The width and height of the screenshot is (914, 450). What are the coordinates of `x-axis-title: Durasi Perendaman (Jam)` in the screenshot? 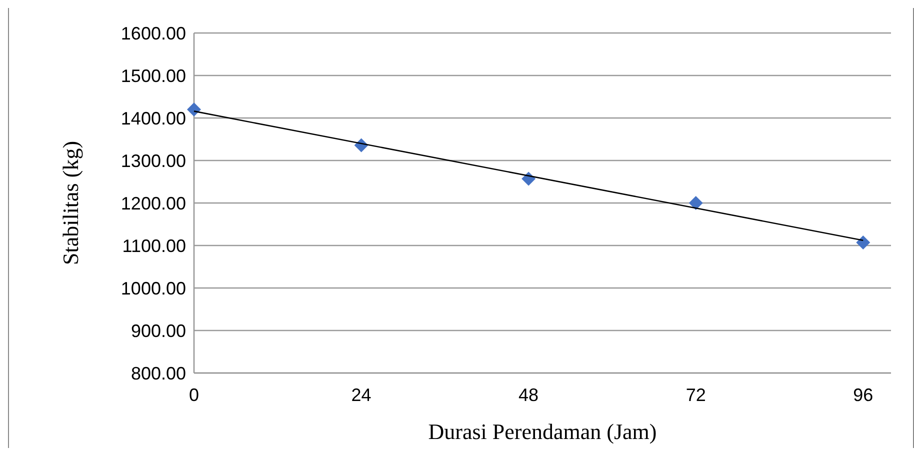 It's located at (542, 431).